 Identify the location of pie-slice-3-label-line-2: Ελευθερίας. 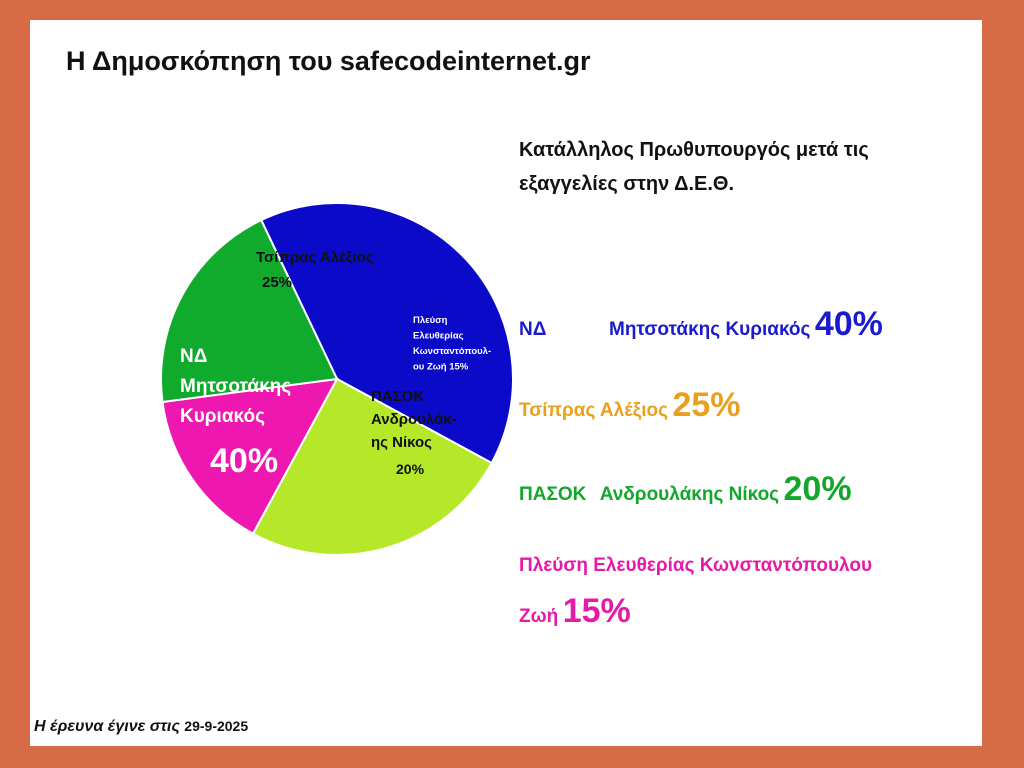
(438, 336).